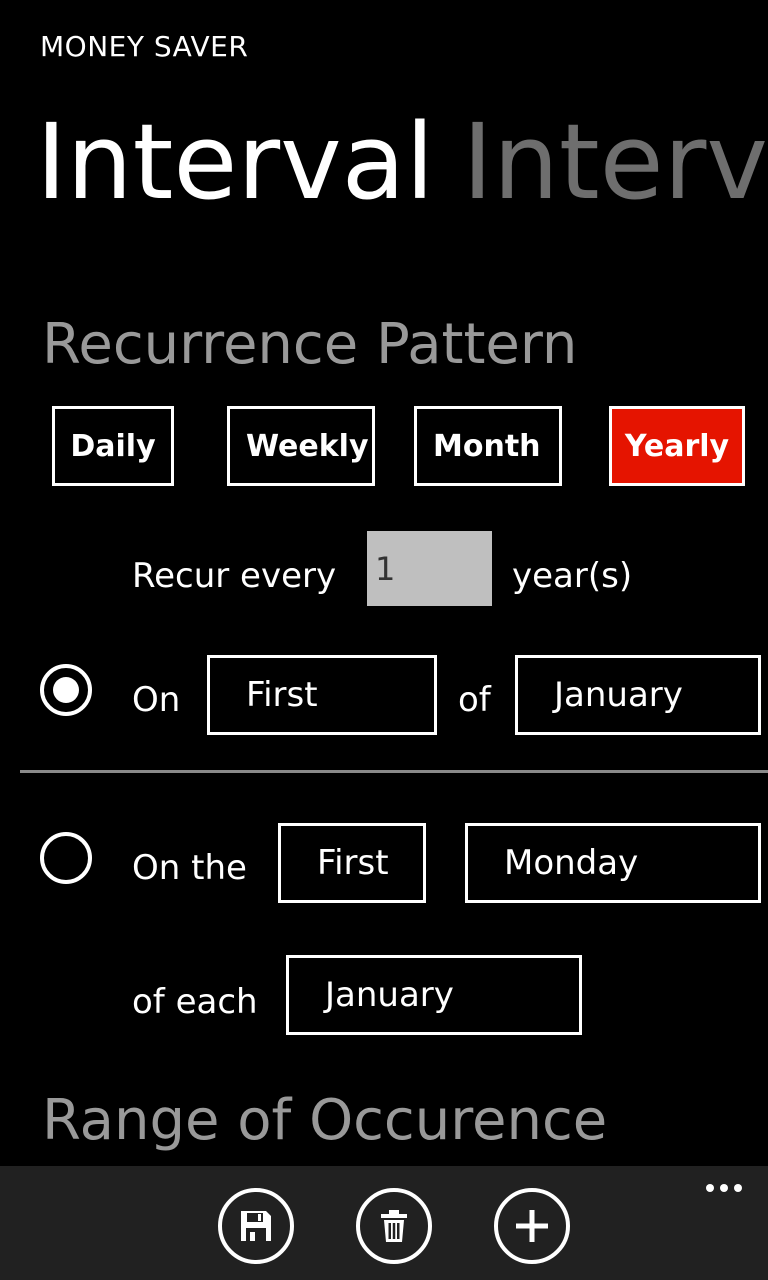 The height and width of the screenshot is (1280, 768). Describe the element at coordinates (322, 695) in the screenshot. I see `on-day-picker: First` at that location.